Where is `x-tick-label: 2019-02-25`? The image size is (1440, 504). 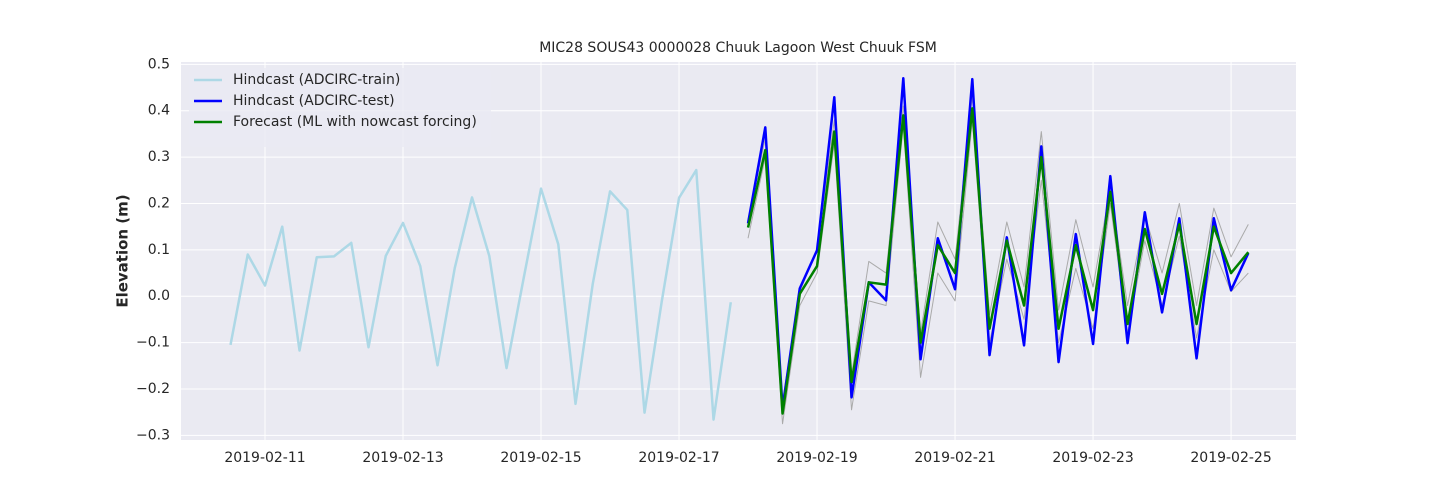 x-tick-label: 2019-02-25 is located at coordinates (1230, 458).